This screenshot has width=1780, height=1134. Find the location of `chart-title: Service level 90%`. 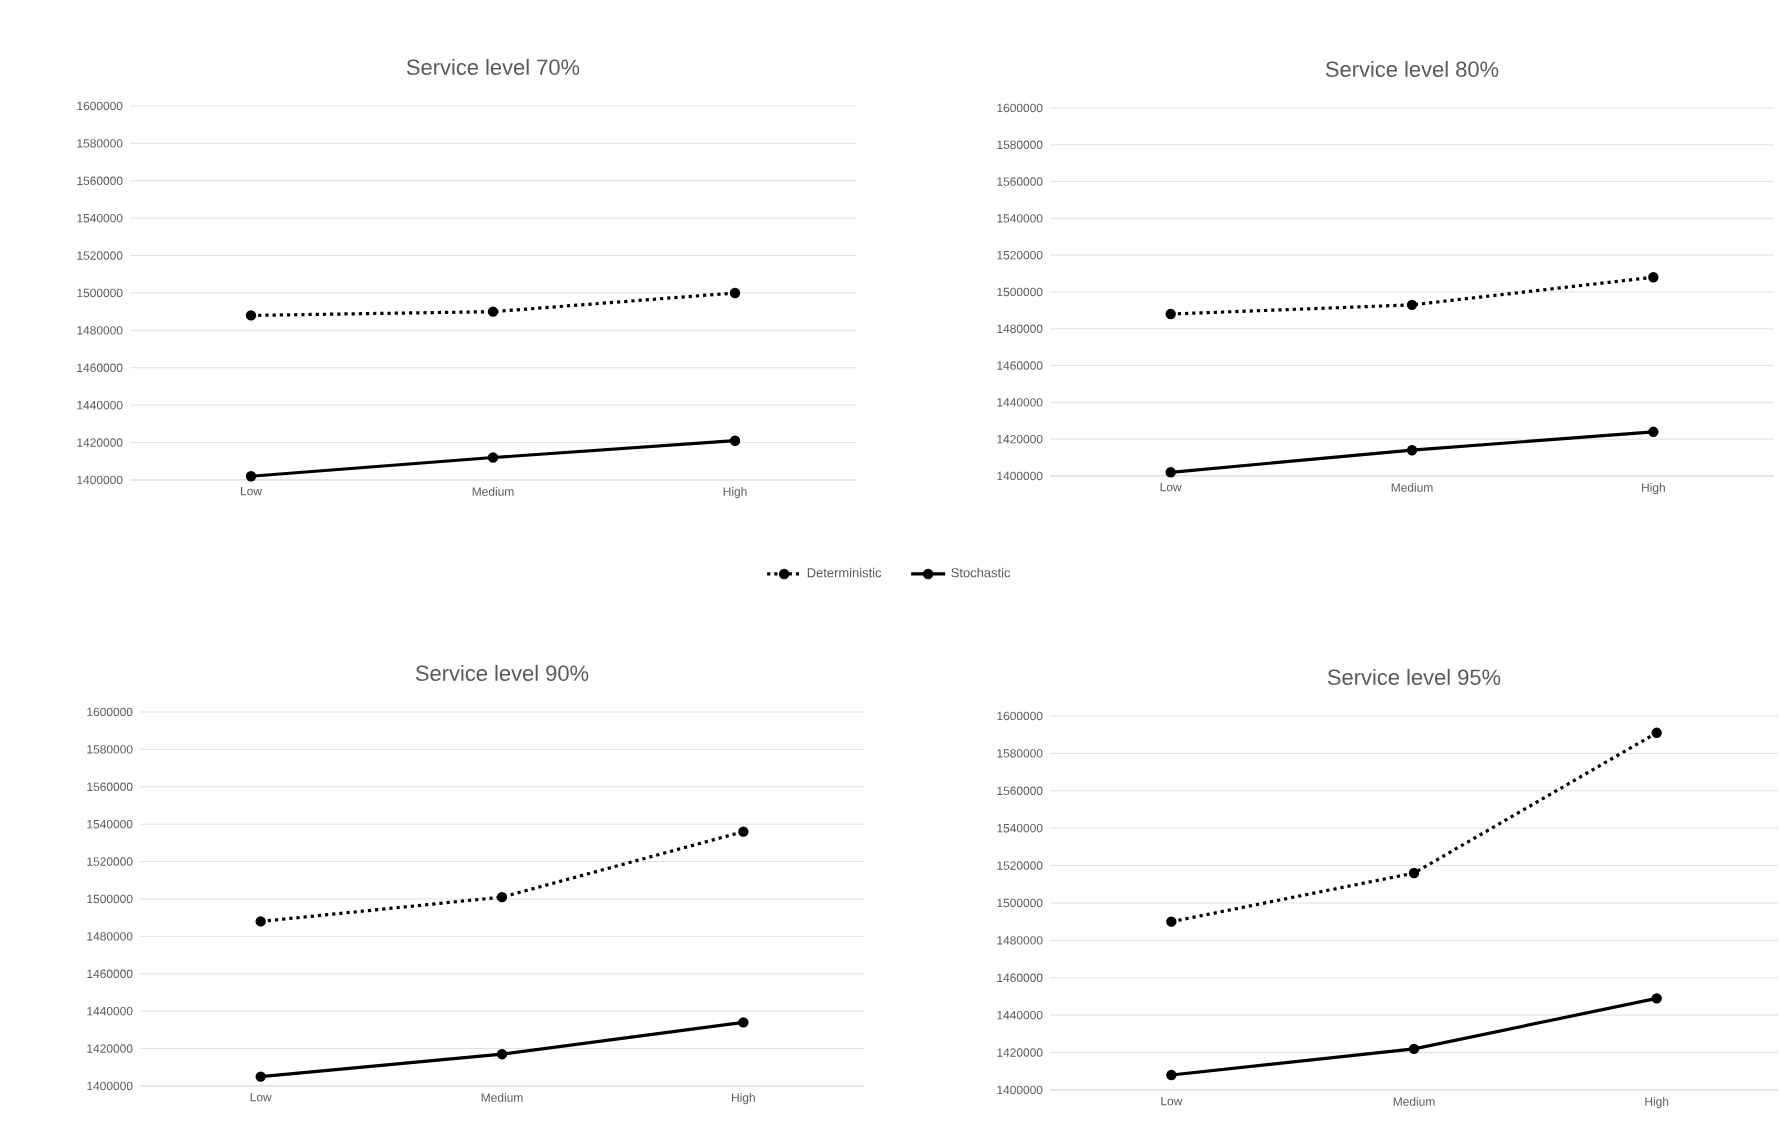

chart-title: Service level 90% is located at coordinates (502, 672).